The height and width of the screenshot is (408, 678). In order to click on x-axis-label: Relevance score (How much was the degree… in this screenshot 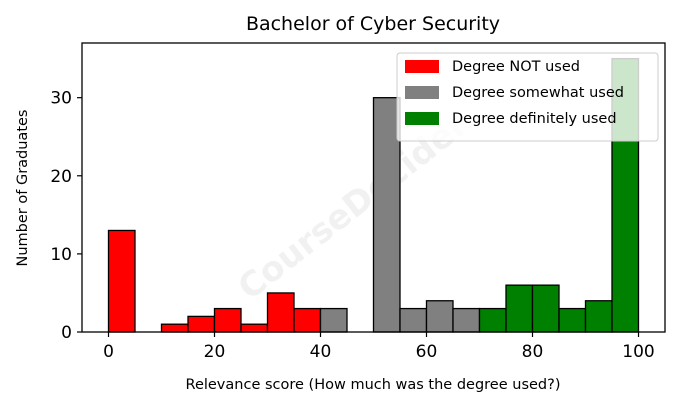, I will do `click(373, 385)`.